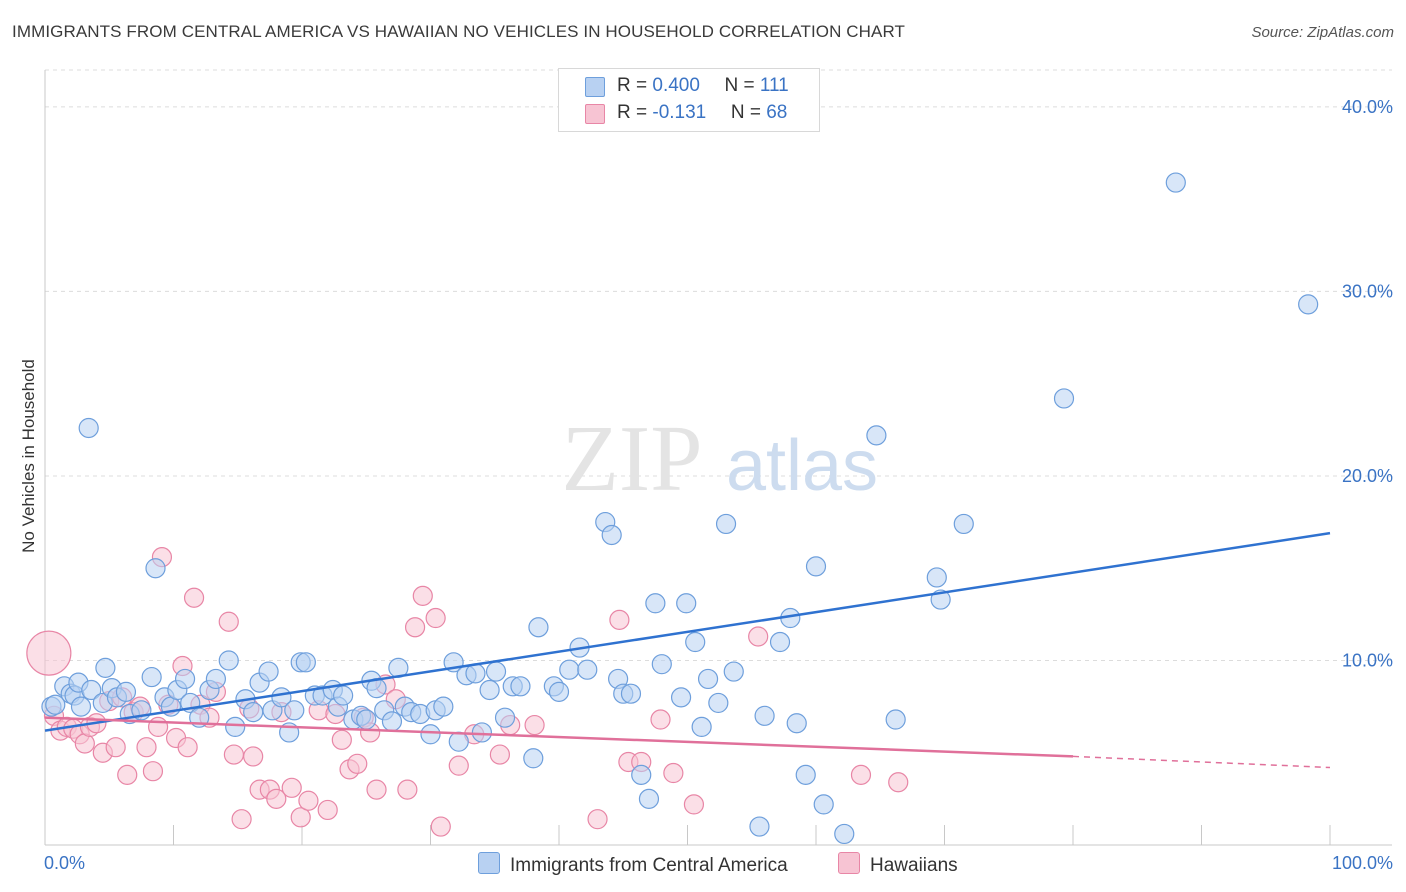 Image resolution: width=1406 pixels, height=892 pixels. What do you see at coordinates (689, 100) in the screenshot?
I see `correlation-legend: R = 0.400 N = 111 R = -0.131 N = 68` at bounding box center [689, 100].